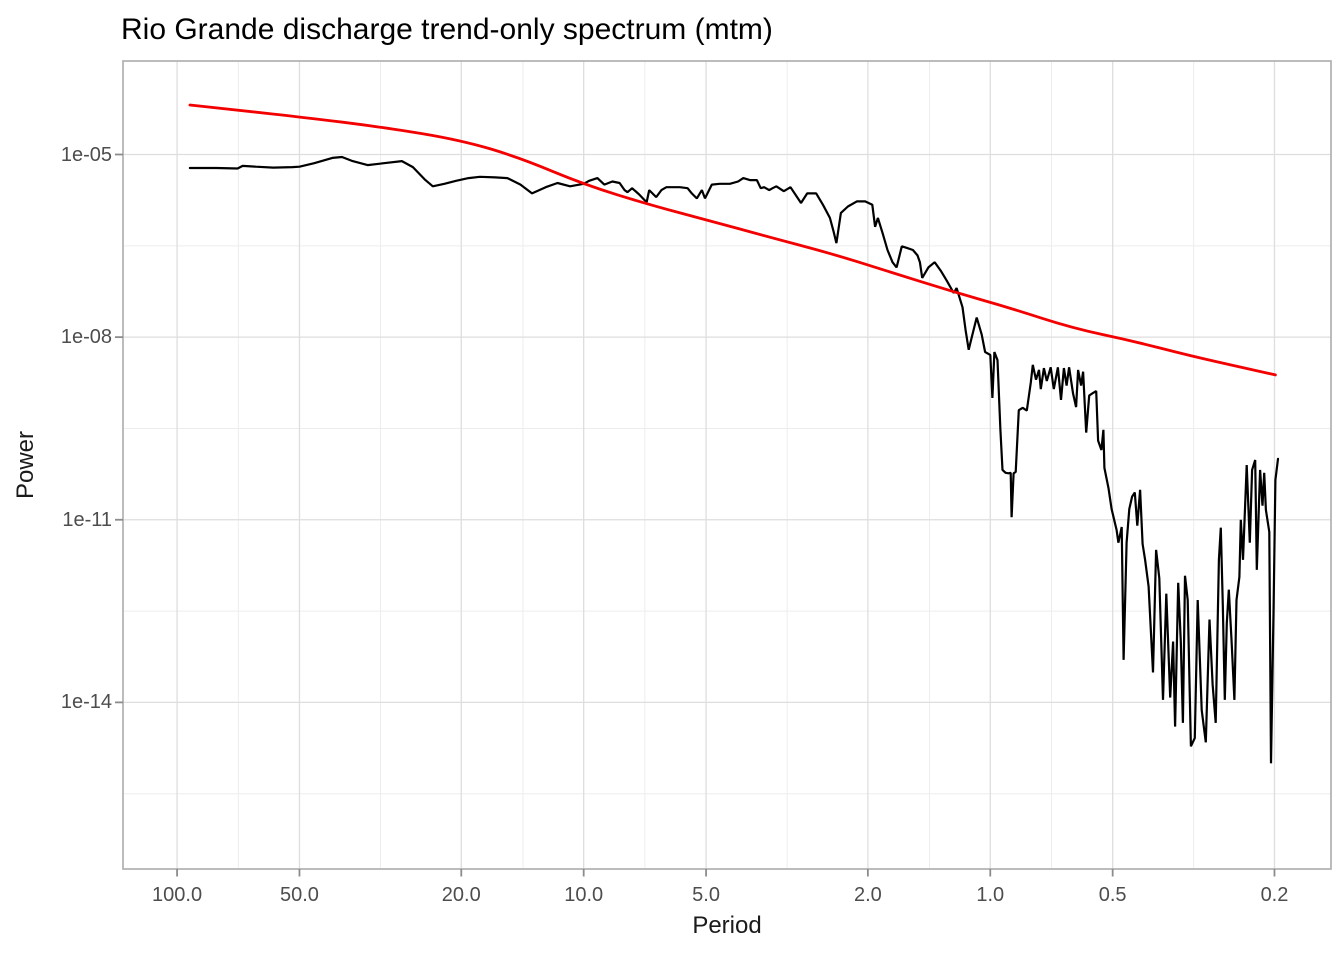 This screenshot has width=1344, height=960. What do you see at coordinates (461, 895) in the screenshot?
I see `x-tick-label: 20.0` at bounding box center [461, 895].